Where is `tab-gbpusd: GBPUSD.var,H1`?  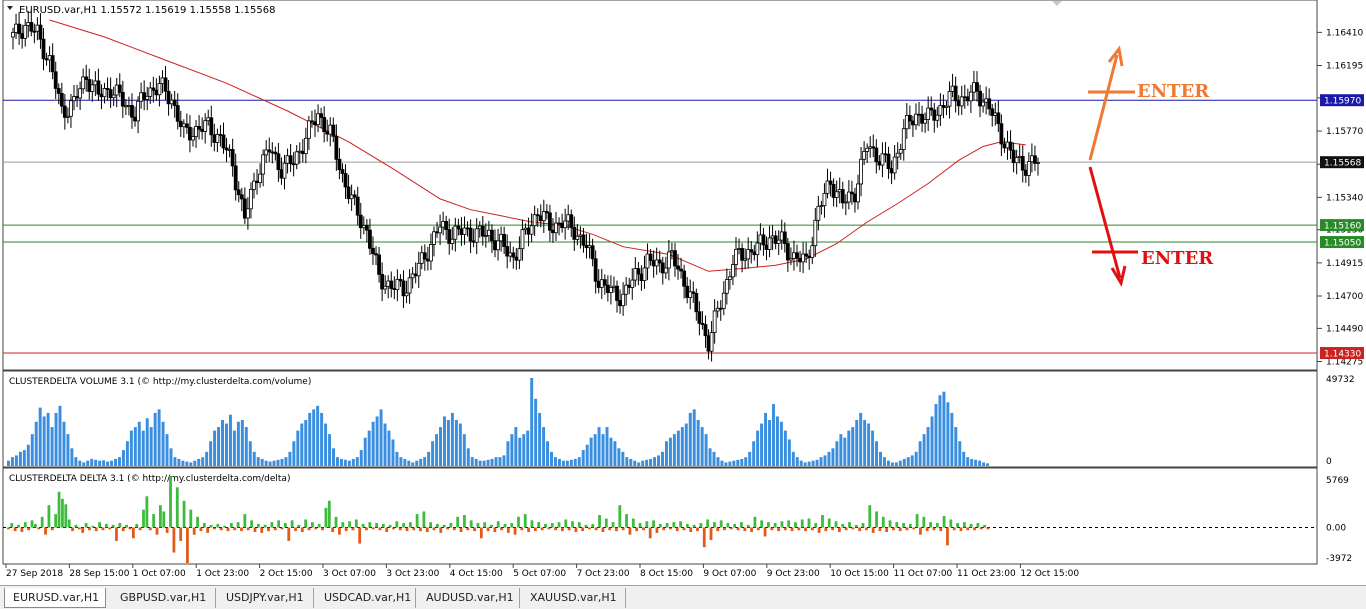
tab-gbpusd: GBPUSD.var,H1 is located at coordinates (164, 598).